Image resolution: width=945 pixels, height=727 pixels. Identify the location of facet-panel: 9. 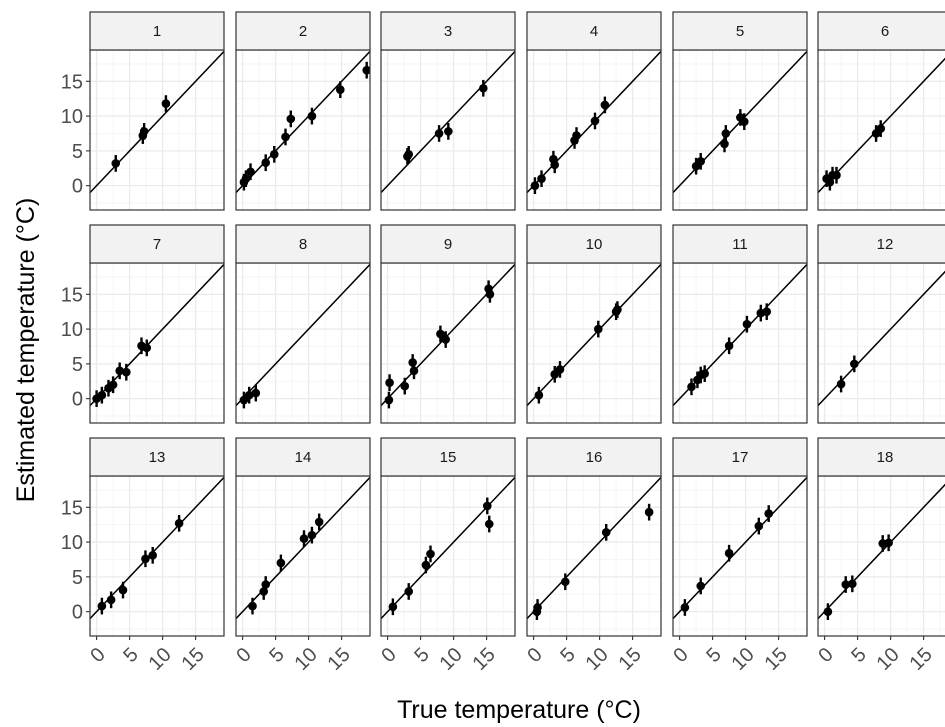
(448, 324).